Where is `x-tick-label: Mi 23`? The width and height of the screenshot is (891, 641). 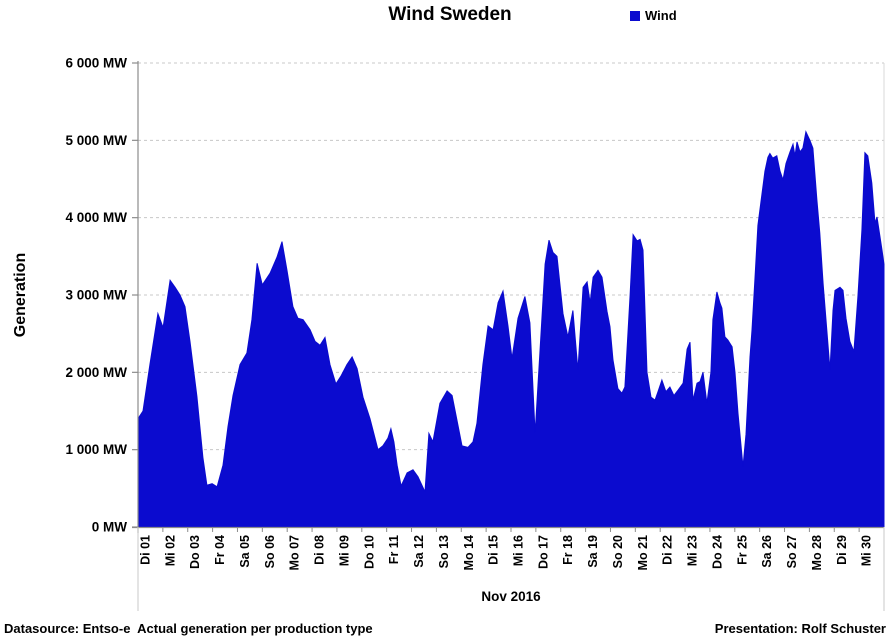 x-tick-label: Mi 23 is located at coordinates (693, 550).